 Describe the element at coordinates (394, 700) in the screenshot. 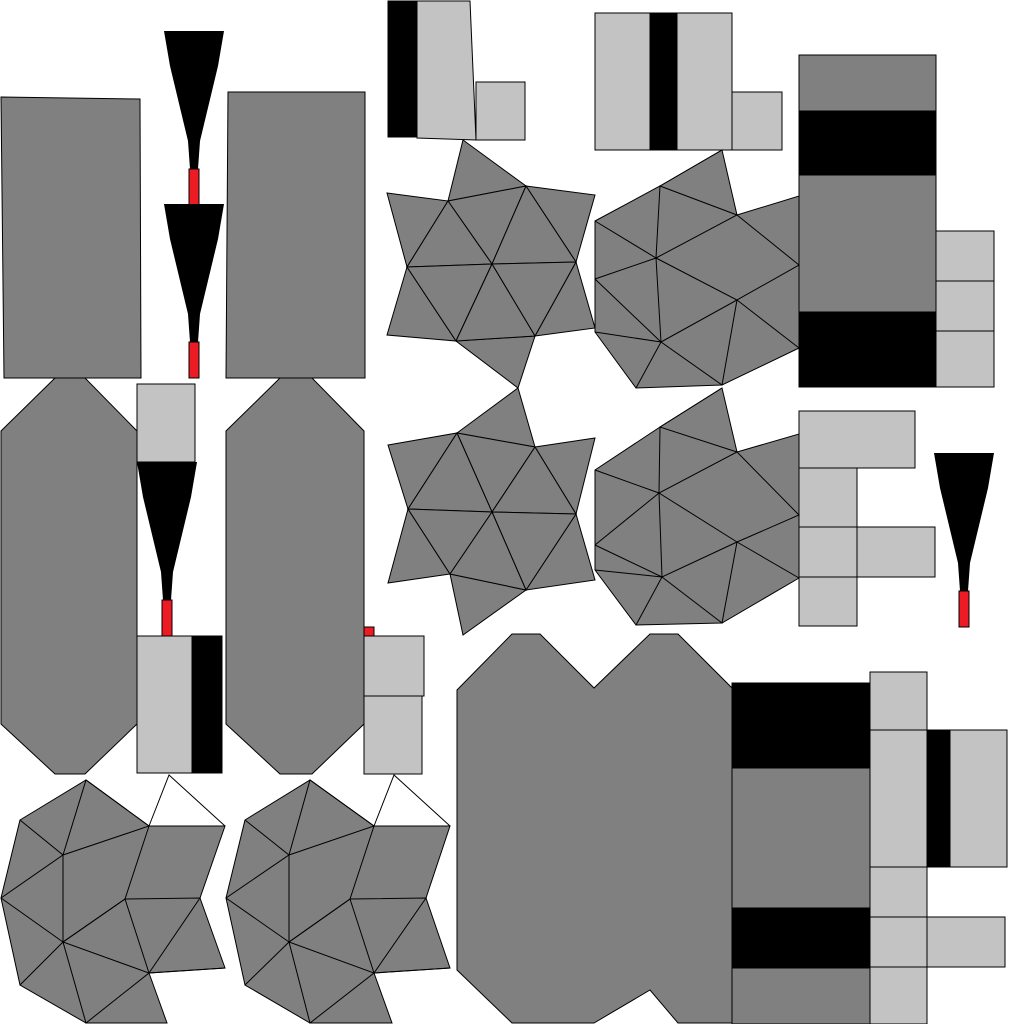

I see `stacked-light-blocks` at that location.